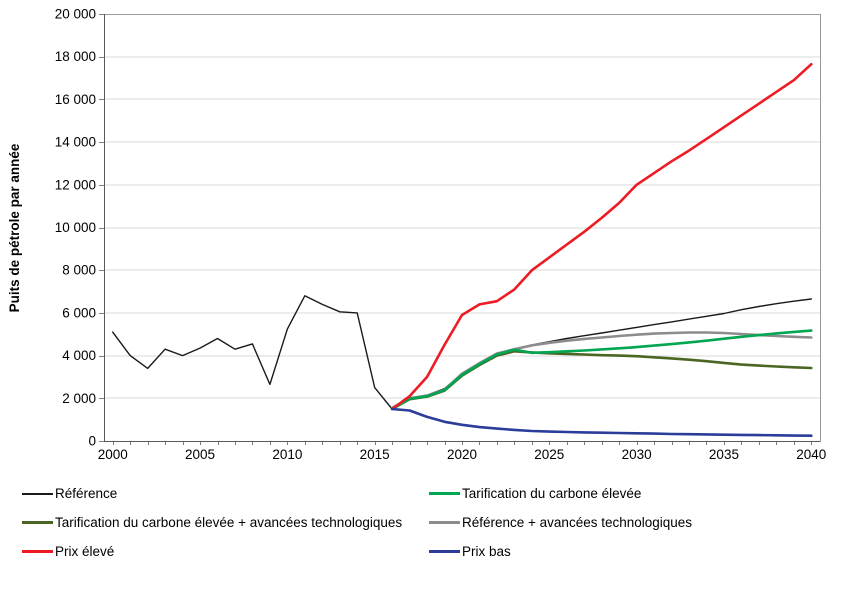  What do you see at coordinates (287, 454) in the screenshot?
I see `x-tick-label: 2010` at bounding box center [287, 454].